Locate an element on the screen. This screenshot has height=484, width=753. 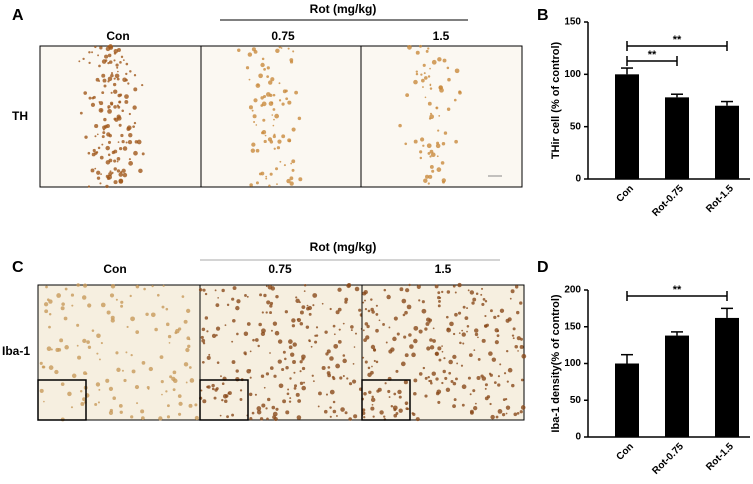
x-tick-label: Rot-1.5 is located at coordinates (720, 199).